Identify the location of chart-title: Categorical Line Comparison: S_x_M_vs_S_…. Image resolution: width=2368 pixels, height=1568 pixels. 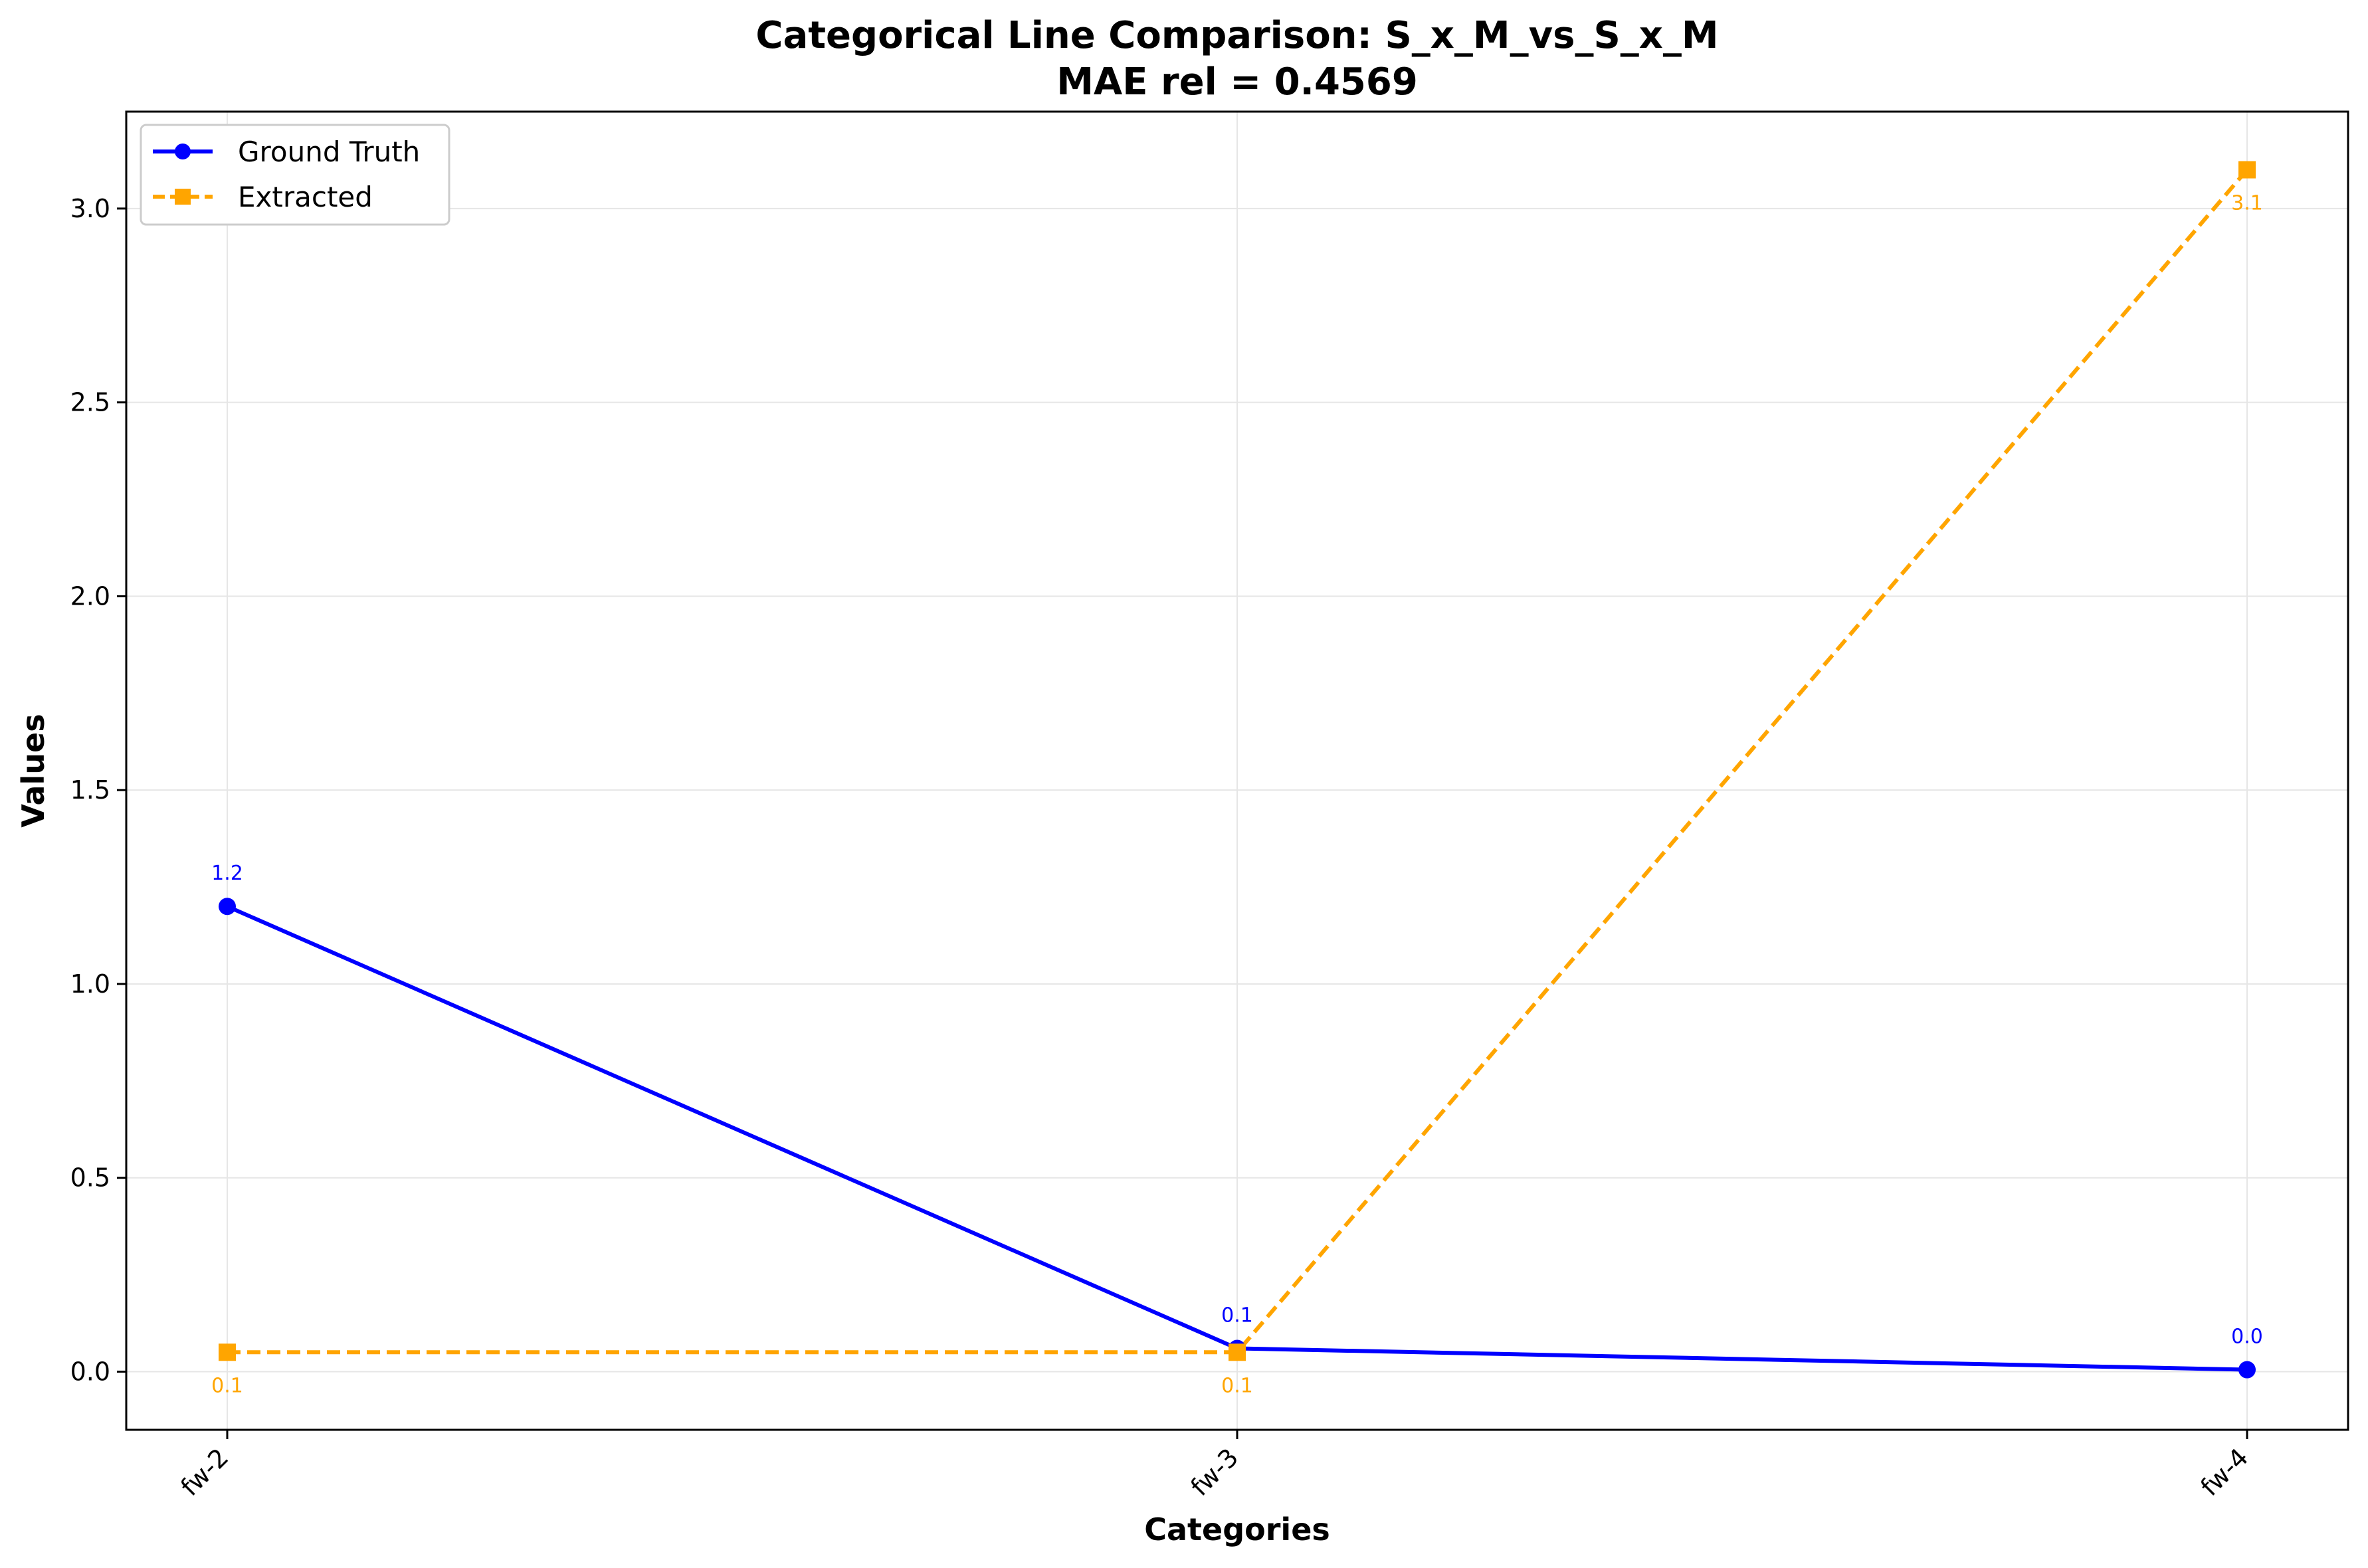
(1236, 35).